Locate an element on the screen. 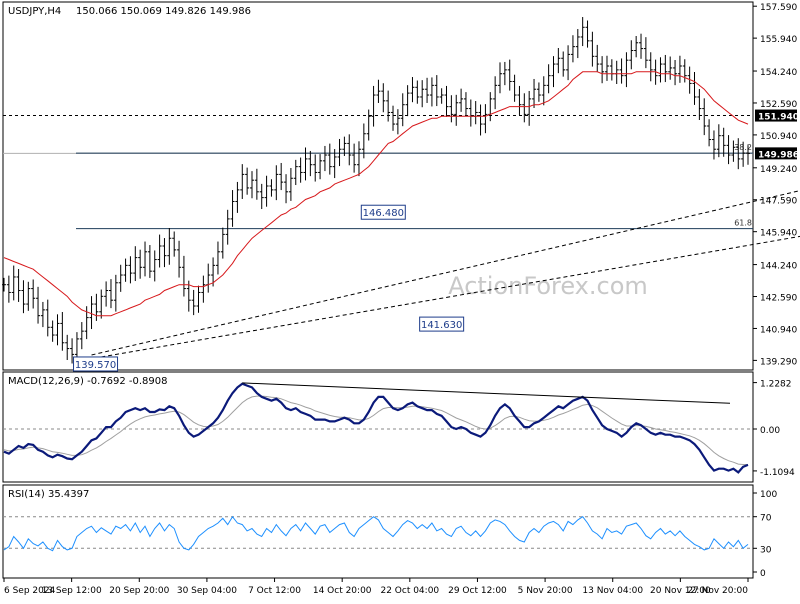 The image size is (800, 604). rsi-label: RSI(14) 35.4397 is located at coordinates (48, 494).